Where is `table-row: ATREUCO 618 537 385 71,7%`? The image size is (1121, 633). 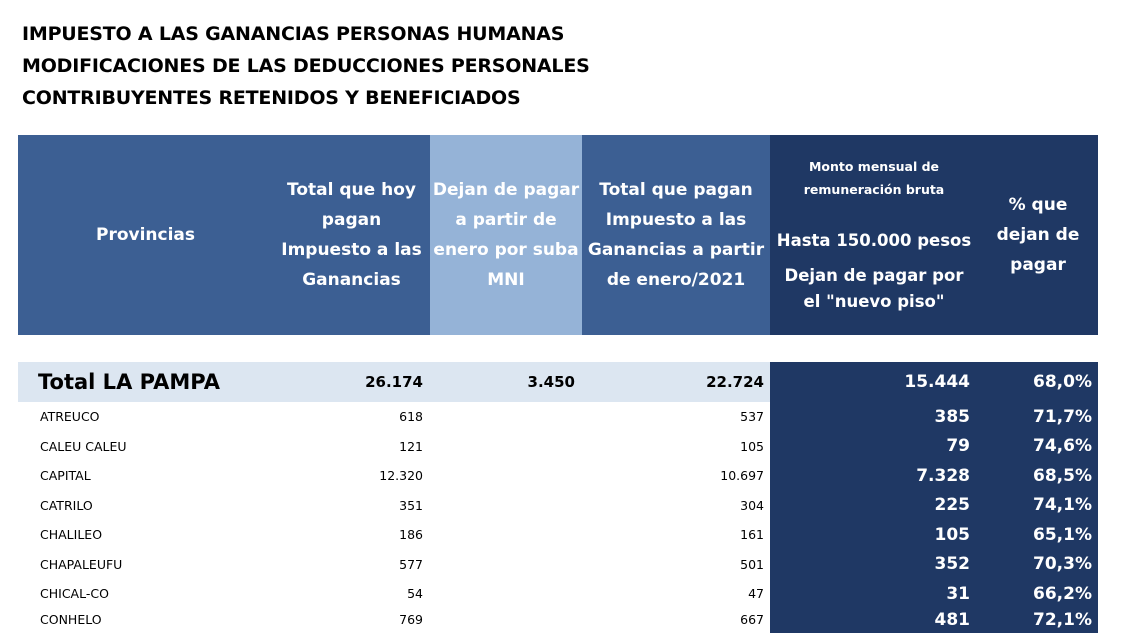
table-row: ATREUCO 618 537 385 71,7% is located at coordinates (560, 417).